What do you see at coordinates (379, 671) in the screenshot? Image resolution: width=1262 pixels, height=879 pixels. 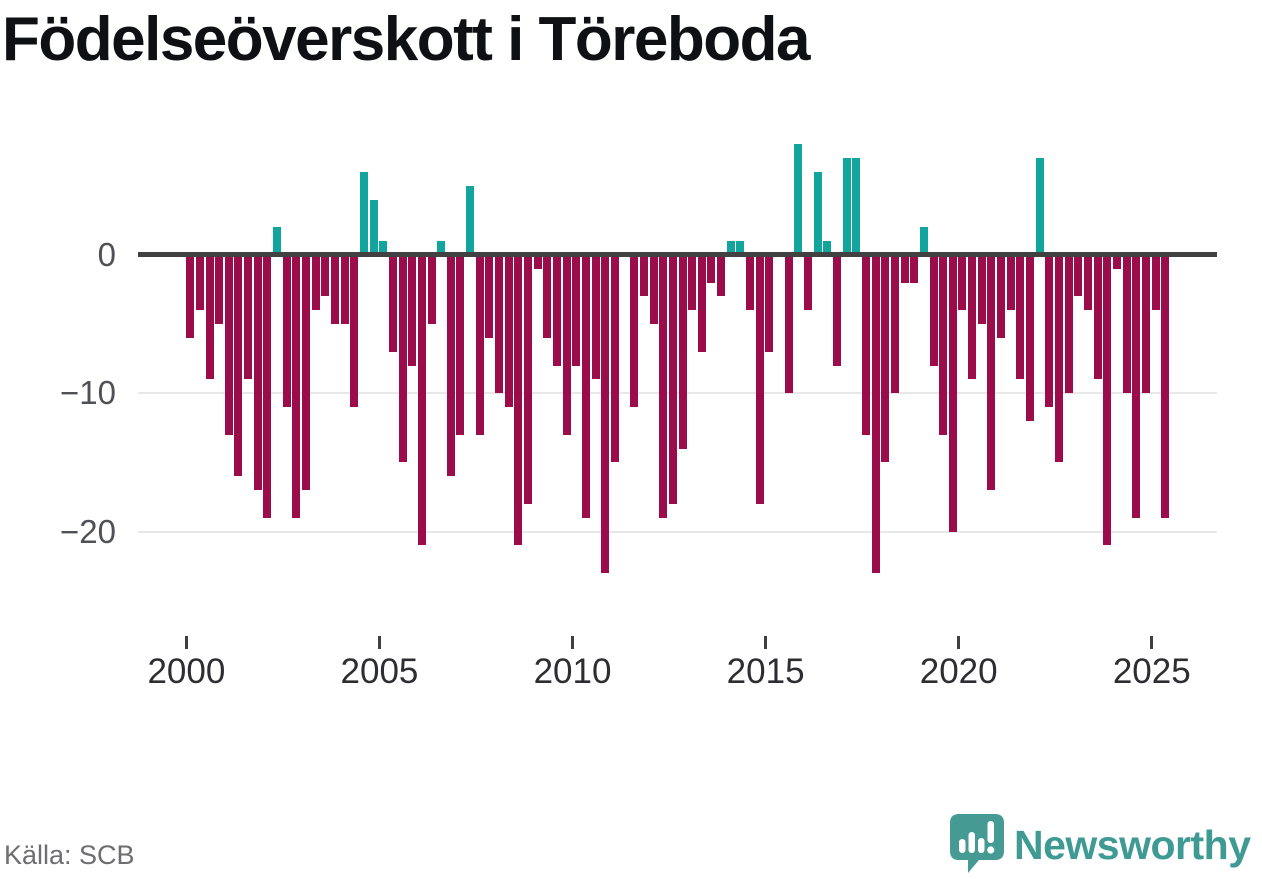 I see `x-axis-tick-label: 2005` at bounding box center [379, 671].